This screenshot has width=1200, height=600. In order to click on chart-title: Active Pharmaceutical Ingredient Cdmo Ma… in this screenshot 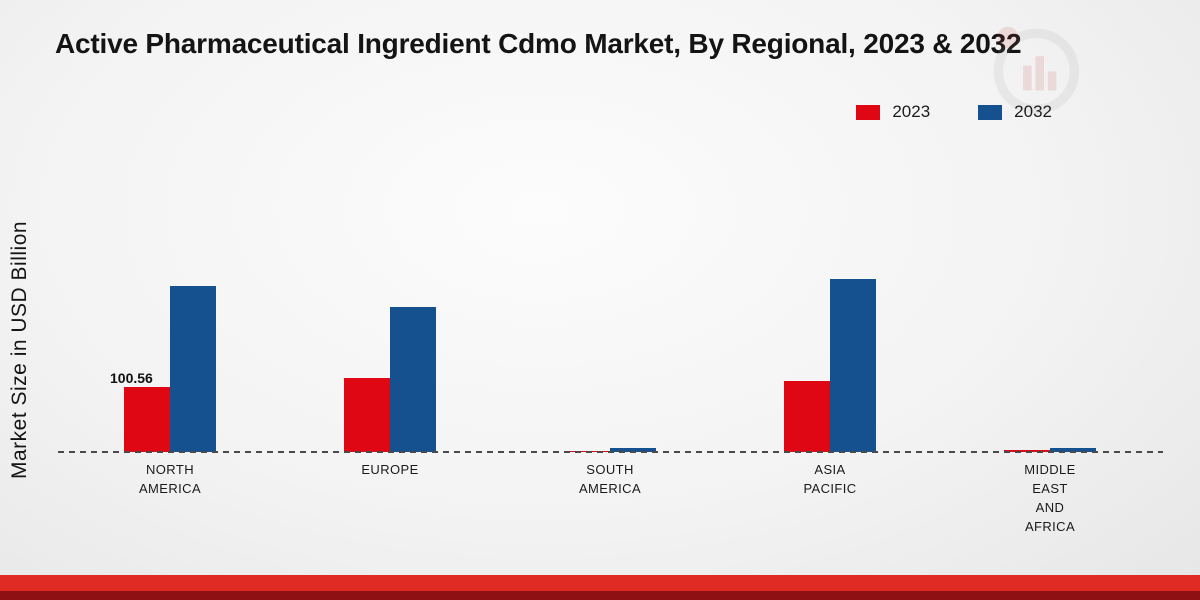, I will do `click(538, 43)`.